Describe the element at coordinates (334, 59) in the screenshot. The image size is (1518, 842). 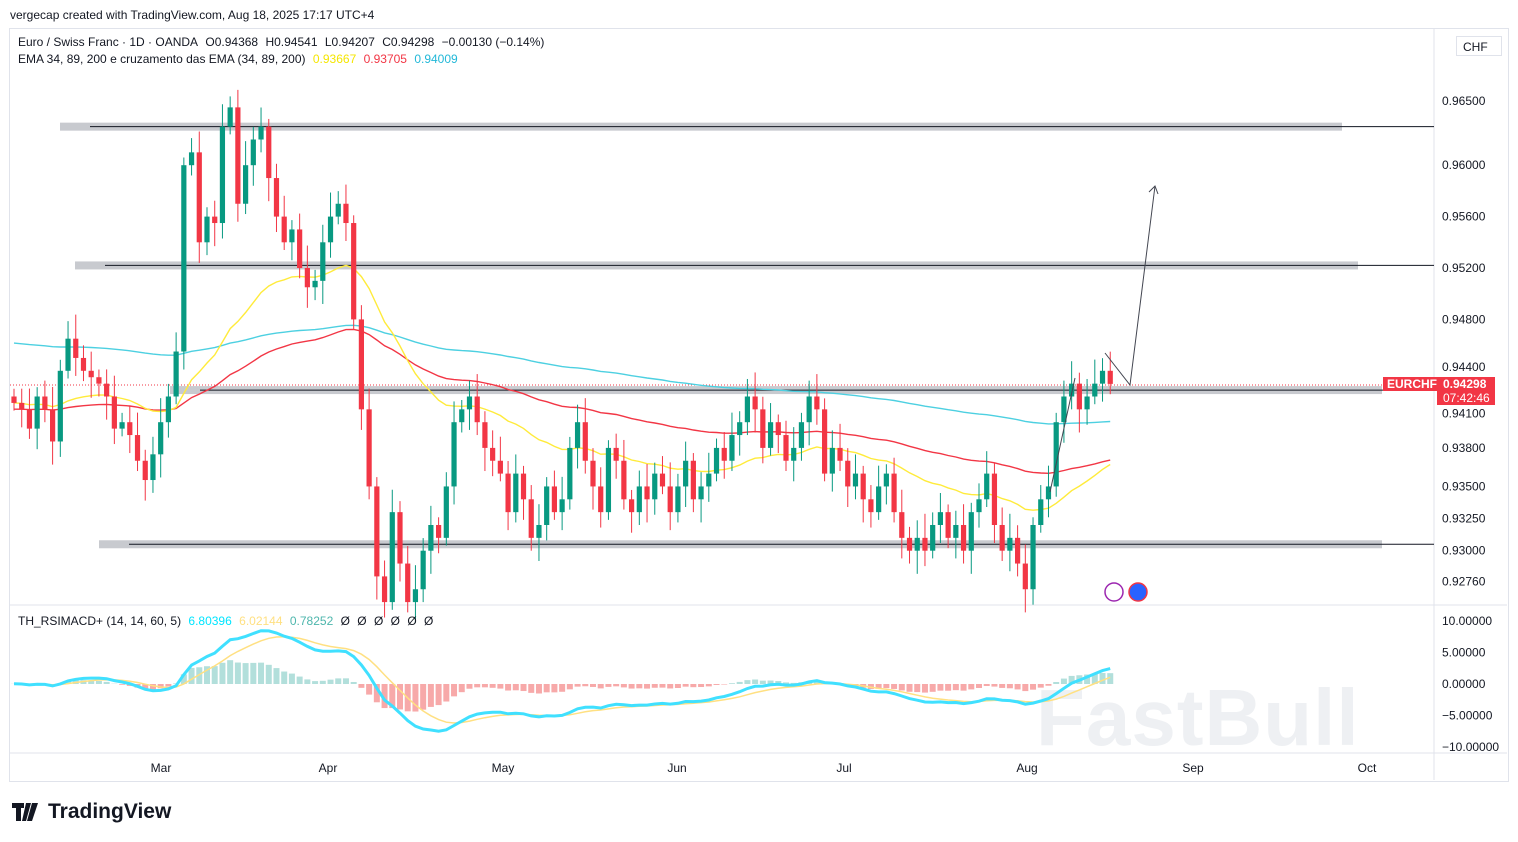
I see `ema34-value: 0.93667` at that location.